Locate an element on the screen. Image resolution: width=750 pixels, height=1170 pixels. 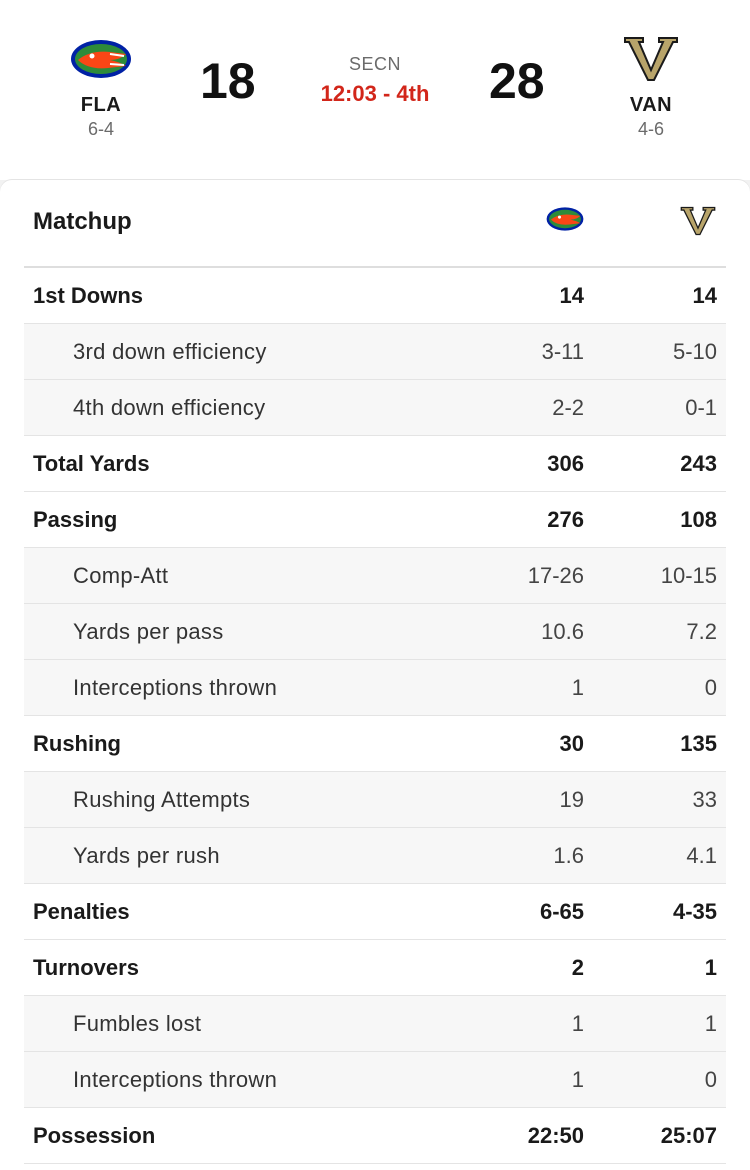
stat-home-value: 6-65 is located at coordinates (561, 911).